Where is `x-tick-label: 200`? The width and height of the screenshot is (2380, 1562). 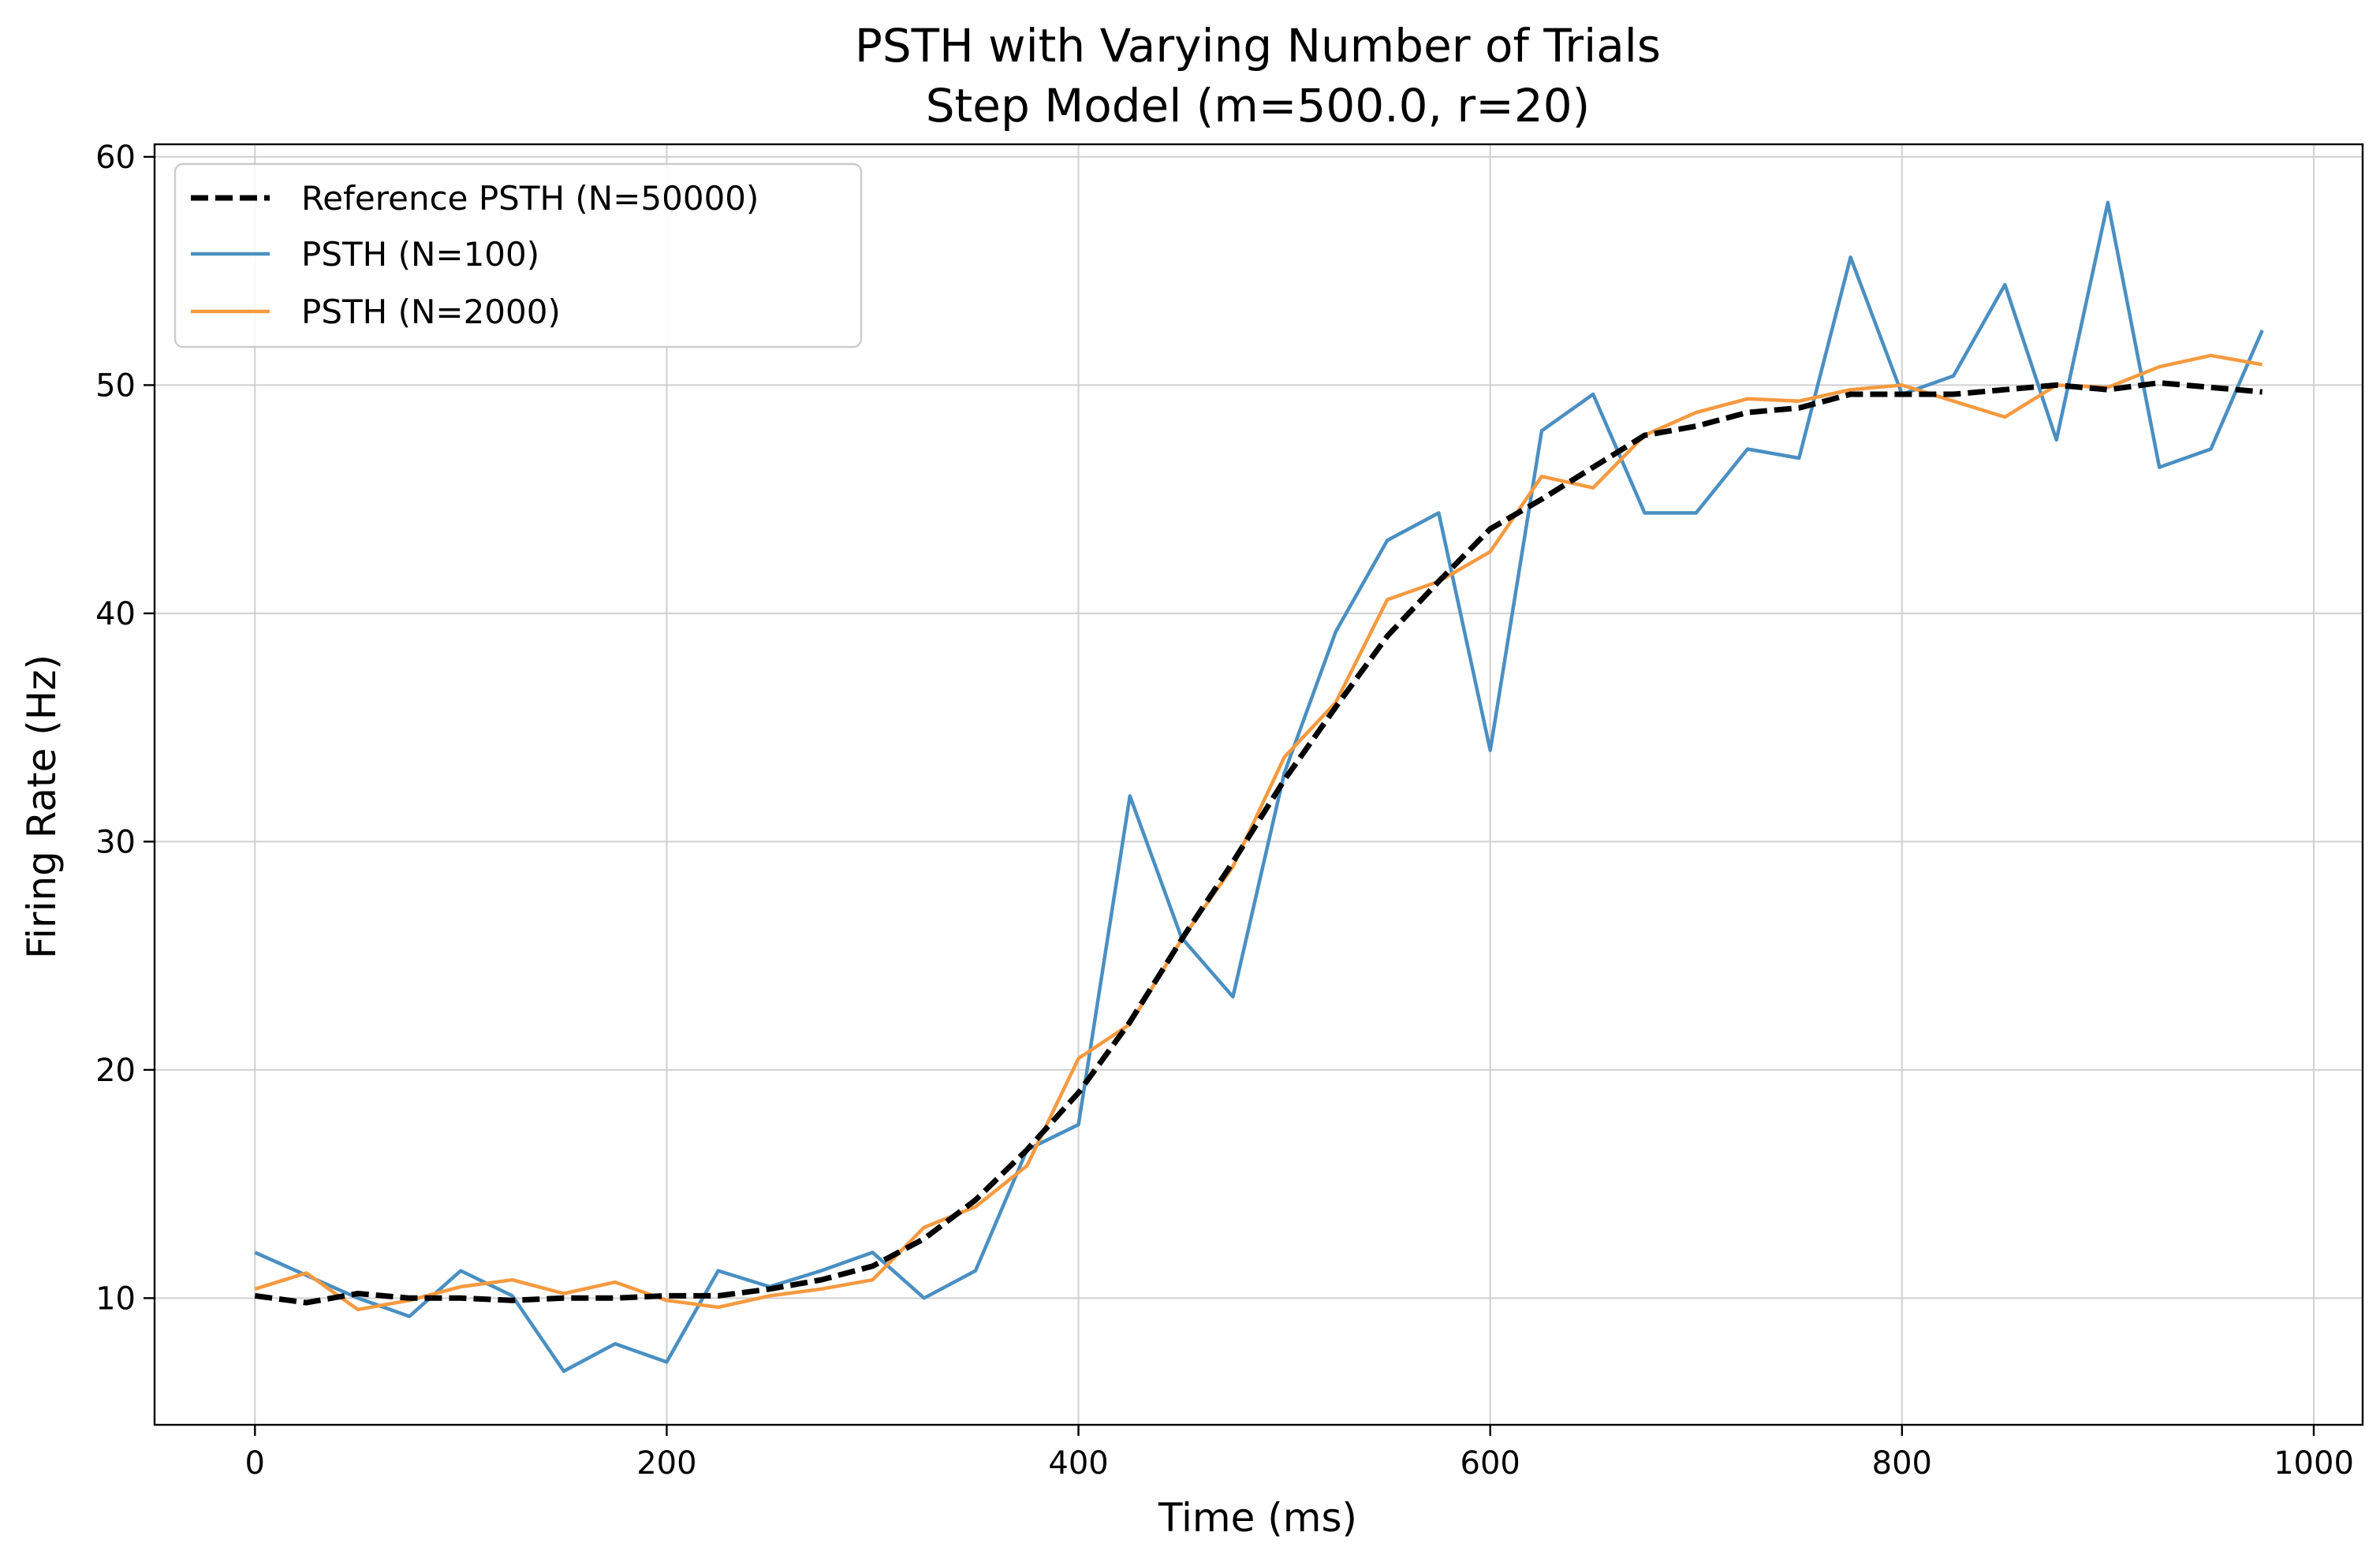 x-tick-label: 200 is located at coordinates (666, 1463).